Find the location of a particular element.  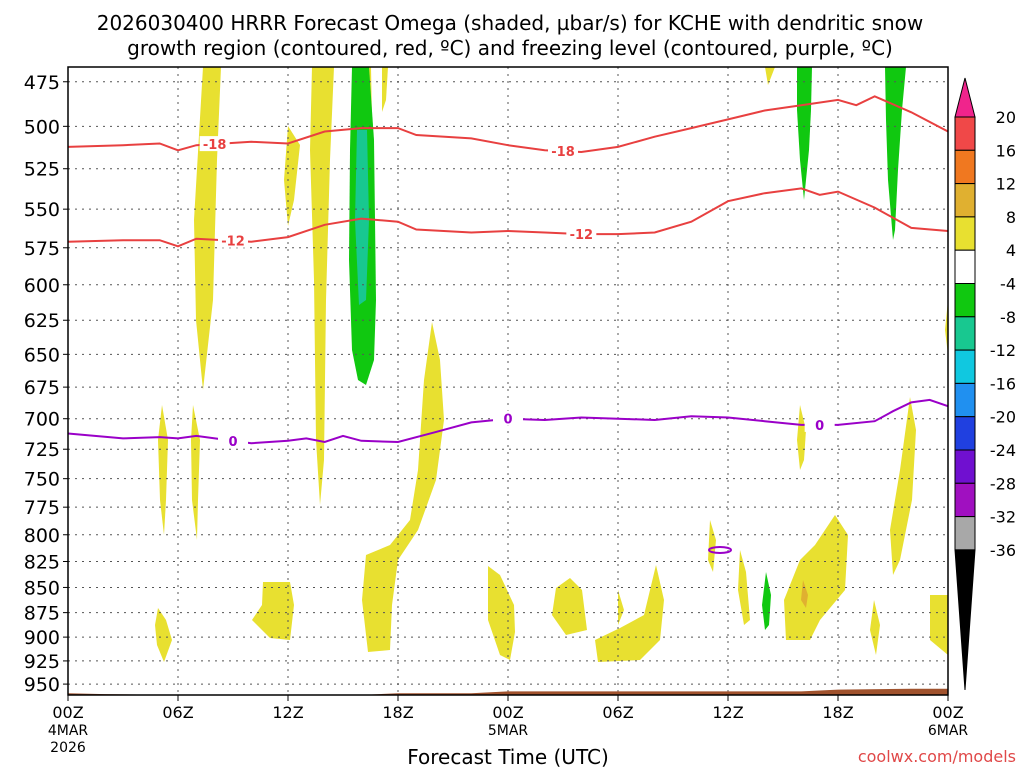

y-tick-label: 875 is located at coordinates (42, 614).